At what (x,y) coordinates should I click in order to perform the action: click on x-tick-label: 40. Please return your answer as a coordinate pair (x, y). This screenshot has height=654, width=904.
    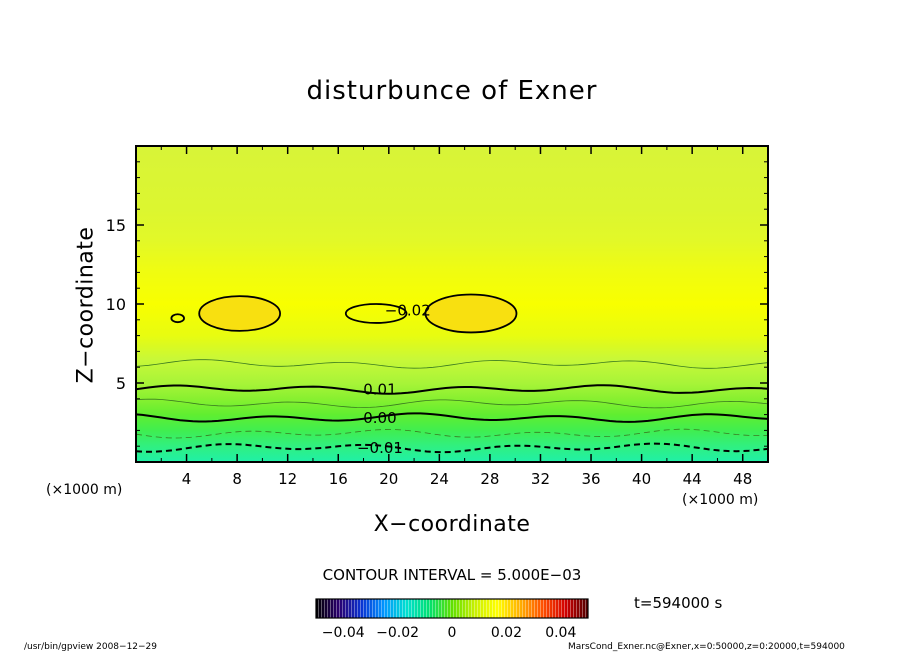
    Looking at the image, I should click on (641, 479).